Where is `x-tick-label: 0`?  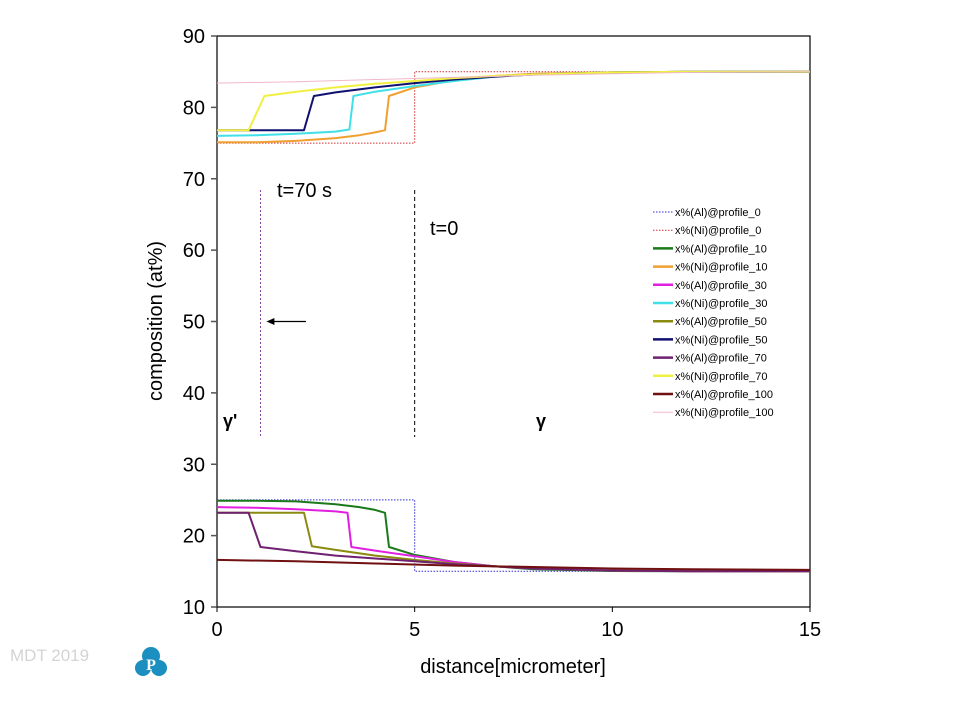 x-tick-label: 0 is located at coordinates (216, 630).